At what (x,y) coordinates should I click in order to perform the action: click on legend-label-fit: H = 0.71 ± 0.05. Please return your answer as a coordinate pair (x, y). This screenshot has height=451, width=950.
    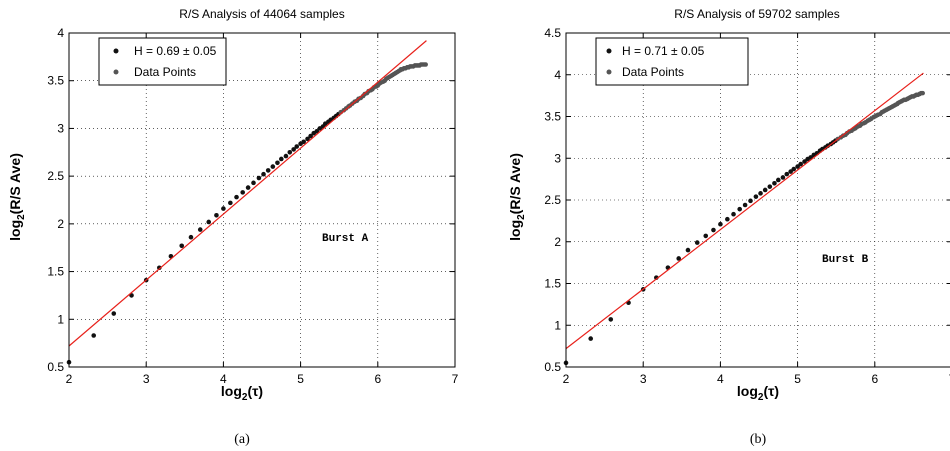
    Looking at the image, I should click on (663, 51).